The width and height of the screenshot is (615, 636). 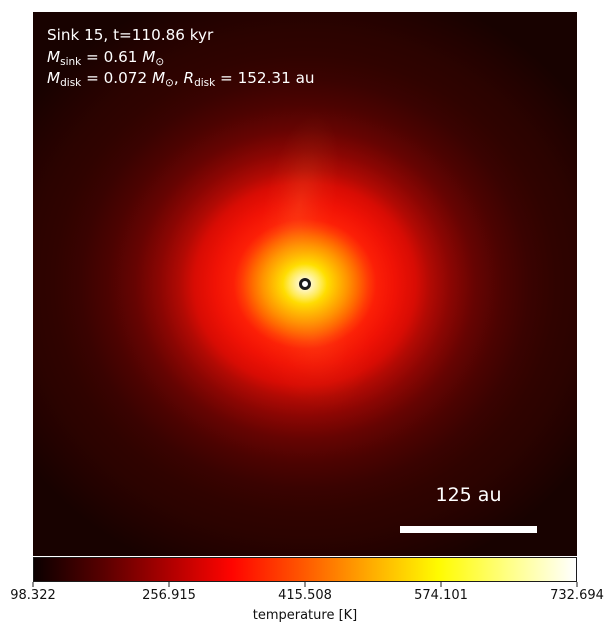 I want to click on annotation-title: Sink 15, t=110.86 kyr, so click(x=130, y=35).